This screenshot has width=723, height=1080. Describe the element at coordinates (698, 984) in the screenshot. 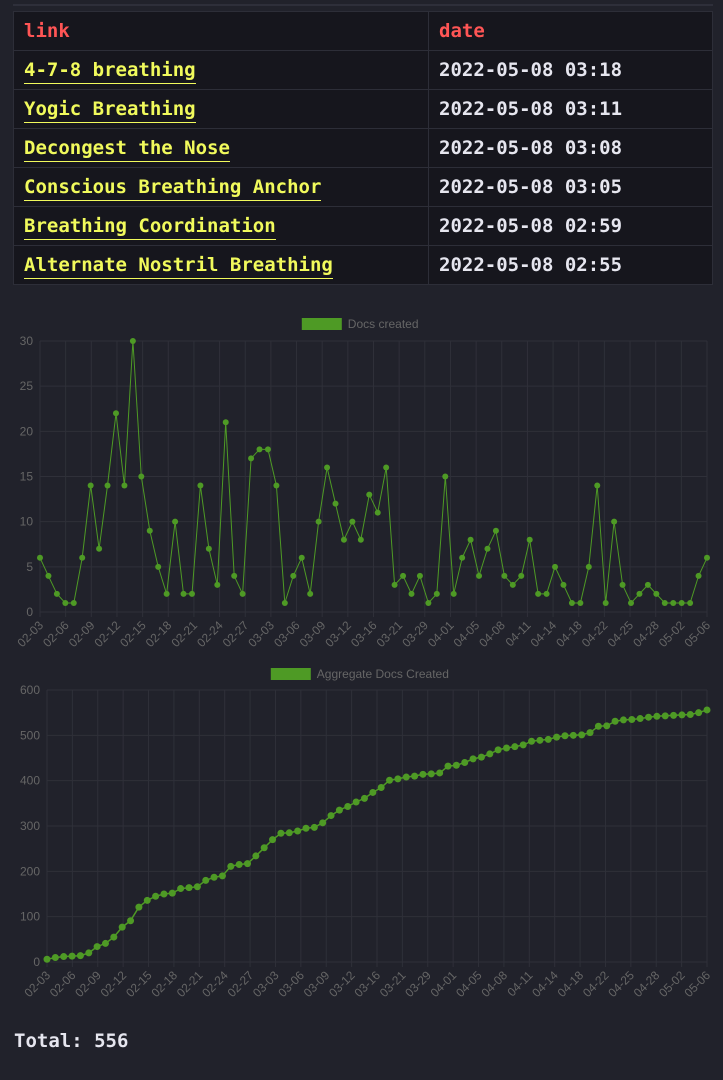

I see `x-tick-label: 05-06` at that location.